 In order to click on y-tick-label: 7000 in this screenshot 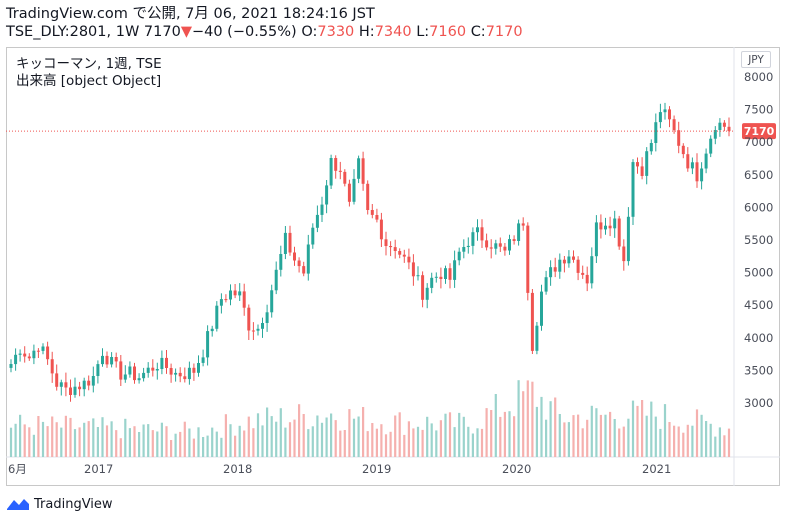, I will do `click(758, 142)`.